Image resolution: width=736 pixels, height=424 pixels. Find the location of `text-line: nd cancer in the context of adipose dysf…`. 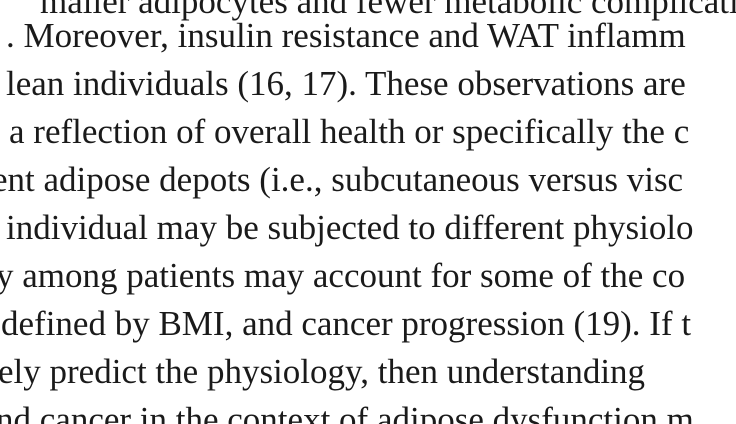

text-line: nd cancer in the context of adipose dysf… is located at coordinates (347, 412).